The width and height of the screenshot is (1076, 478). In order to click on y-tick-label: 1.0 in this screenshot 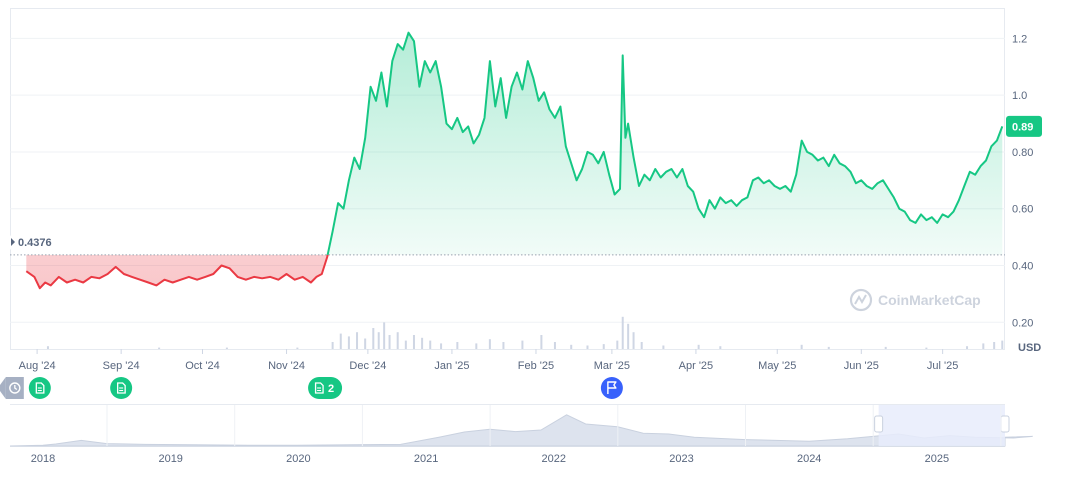, I will do `click(1019, 96)`.